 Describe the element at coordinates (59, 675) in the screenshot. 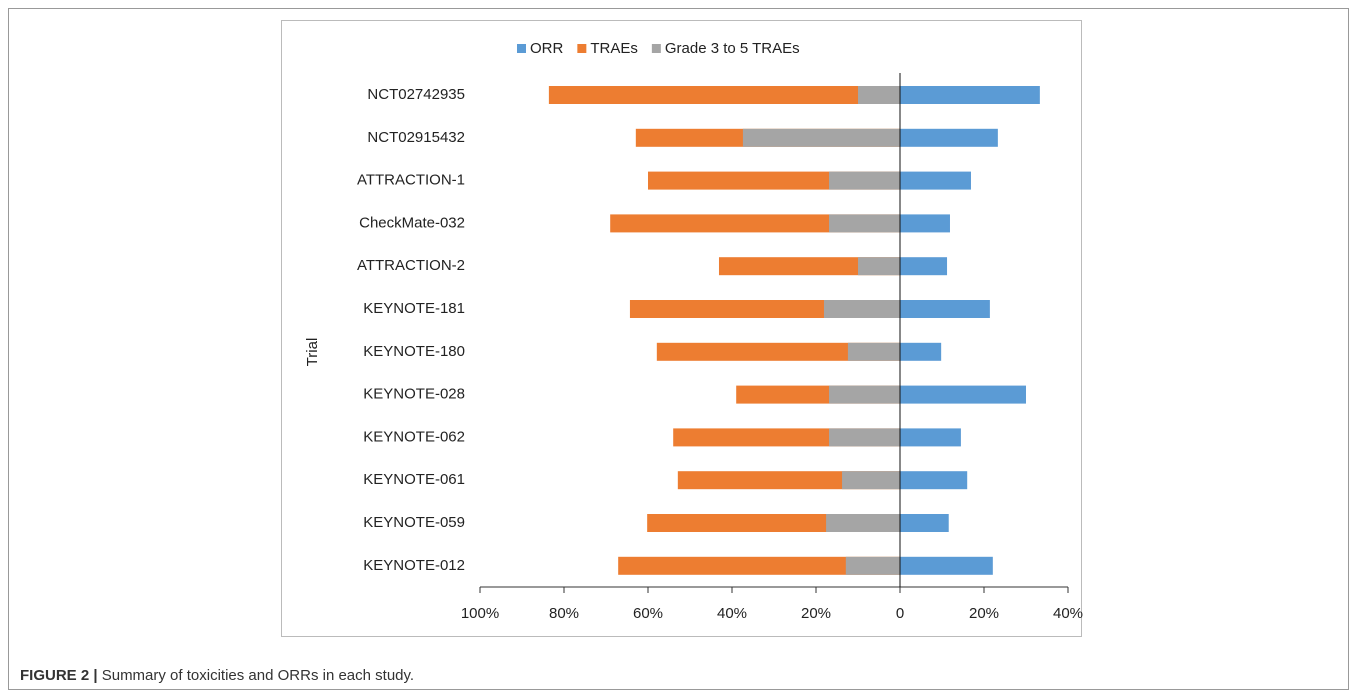

I see `figure-label: FIGURE 2 |` at that location.